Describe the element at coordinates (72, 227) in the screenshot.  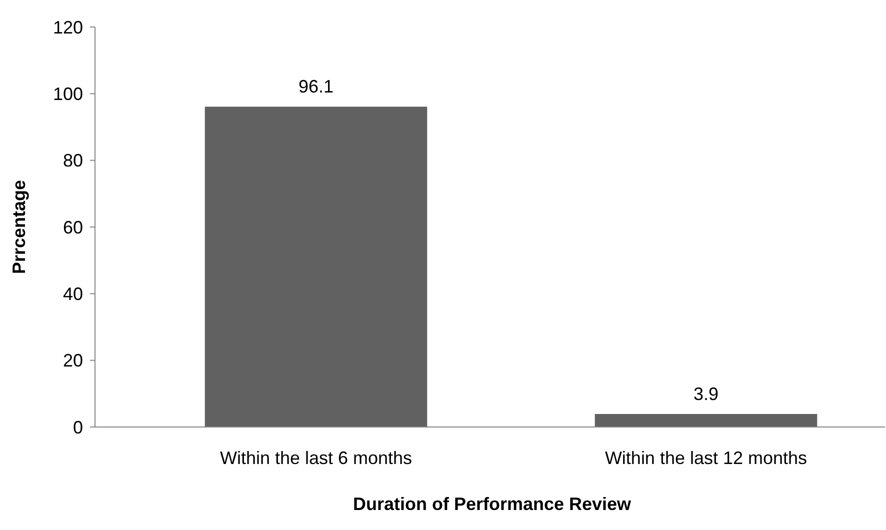
I see `y-tick-label: 60` at that location.